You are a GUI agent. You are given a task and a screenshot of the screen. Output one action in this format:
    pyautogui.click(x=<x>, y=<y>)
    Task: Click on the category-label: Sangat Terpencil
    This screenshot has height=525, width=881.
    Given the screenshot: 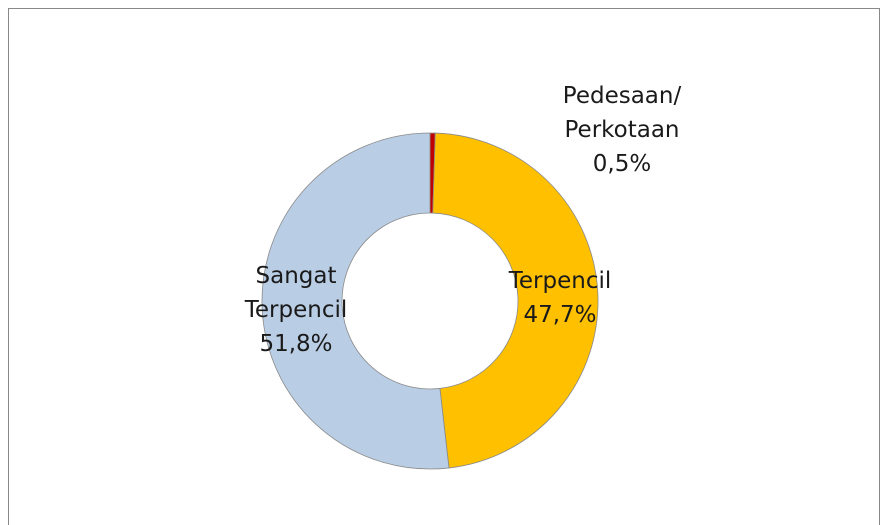 What is the action you would take?
    pyautogui.click(x=296, y=293)
    